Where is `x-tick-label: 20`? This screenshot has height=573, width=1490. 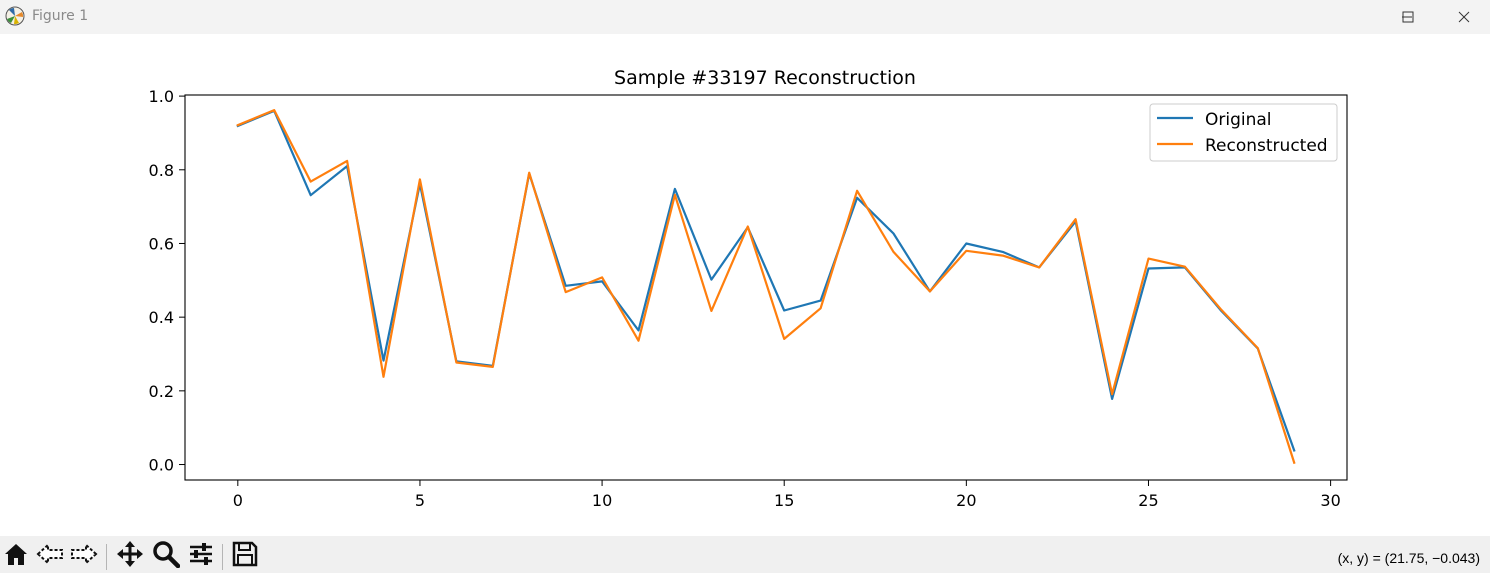 x-tick-label: 20 is located at coordinates (966, 500).